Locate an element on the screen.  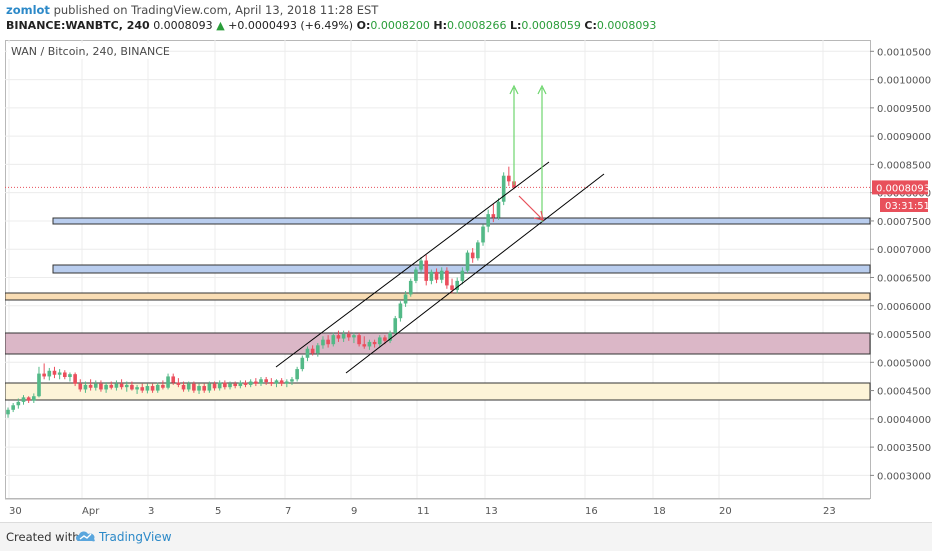
support-zone-blue-upper is located at coordinates (461, 221).